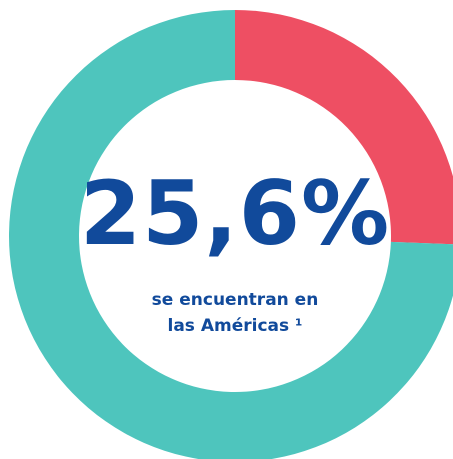 The height and width of the screenshot is (459, 453). What do you see at coordinates (235, 300) in the screenshot?
I see `annotation-line: se encuentran en` at bounding box center [235, 300].